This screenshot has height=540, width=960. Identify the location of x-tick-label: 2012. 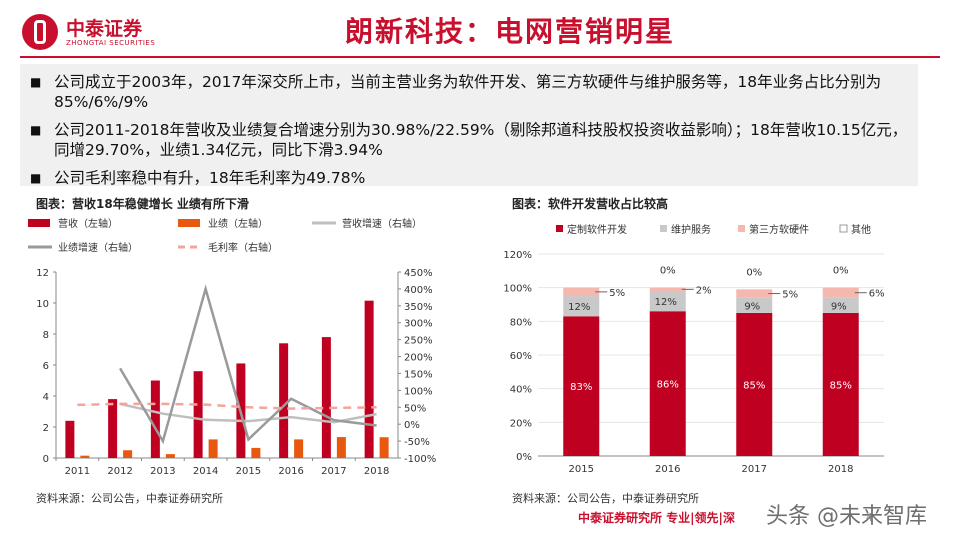
(119, 471).